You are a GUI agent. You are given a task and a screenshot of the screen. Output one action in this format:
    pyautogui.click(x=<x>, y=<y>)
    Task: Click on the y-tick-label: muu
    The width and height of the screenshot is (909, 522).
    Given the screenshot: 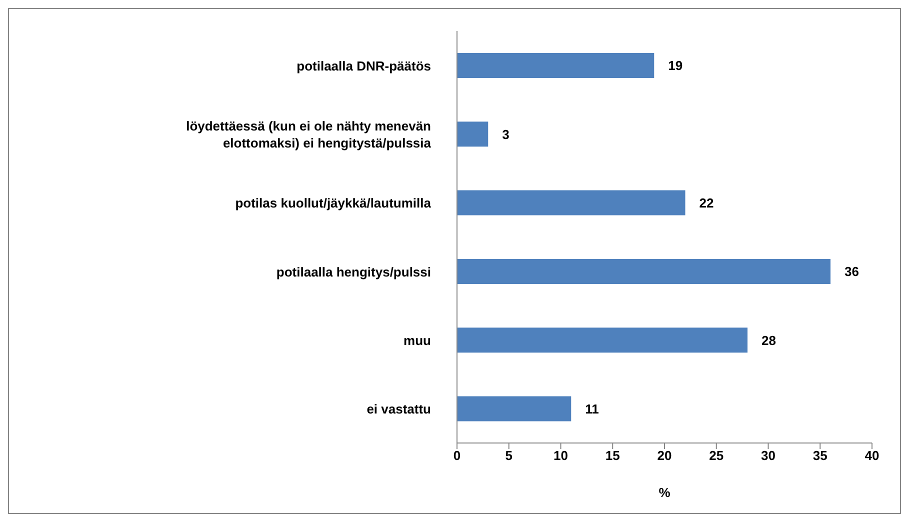 What is the action you would take?
    pyautogui.click(x=418, y=340)
    